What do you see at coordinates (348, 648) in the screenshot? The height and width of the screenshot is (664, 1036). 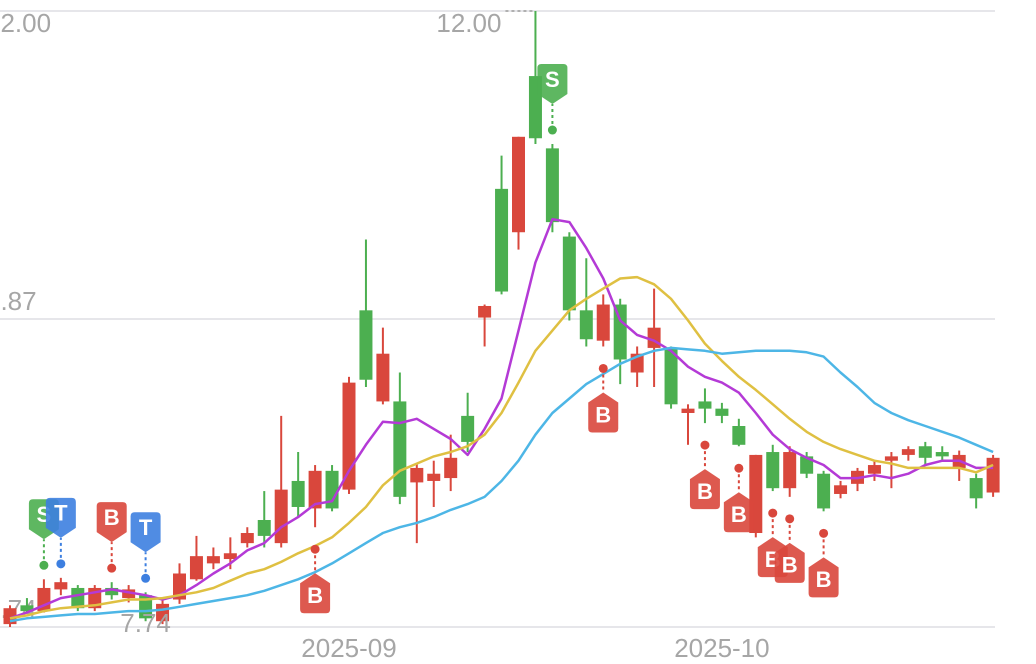 I see `x-tick-label: 2025-09` at bounding box center [348, 648].